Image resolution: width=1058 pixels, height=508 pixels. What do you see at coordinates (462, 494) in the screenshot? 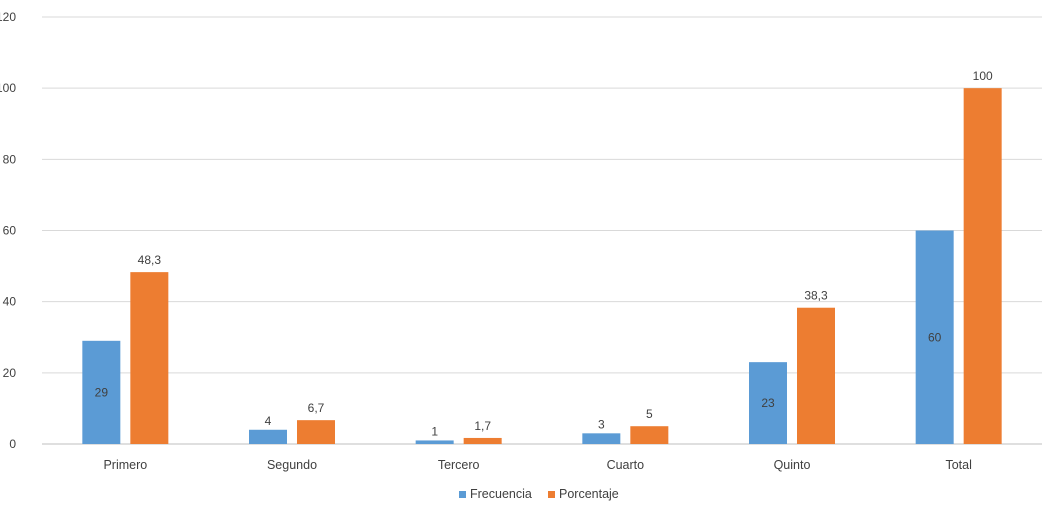
I see `legend-swatch-frecuencia` at bounding box center [462, 494].